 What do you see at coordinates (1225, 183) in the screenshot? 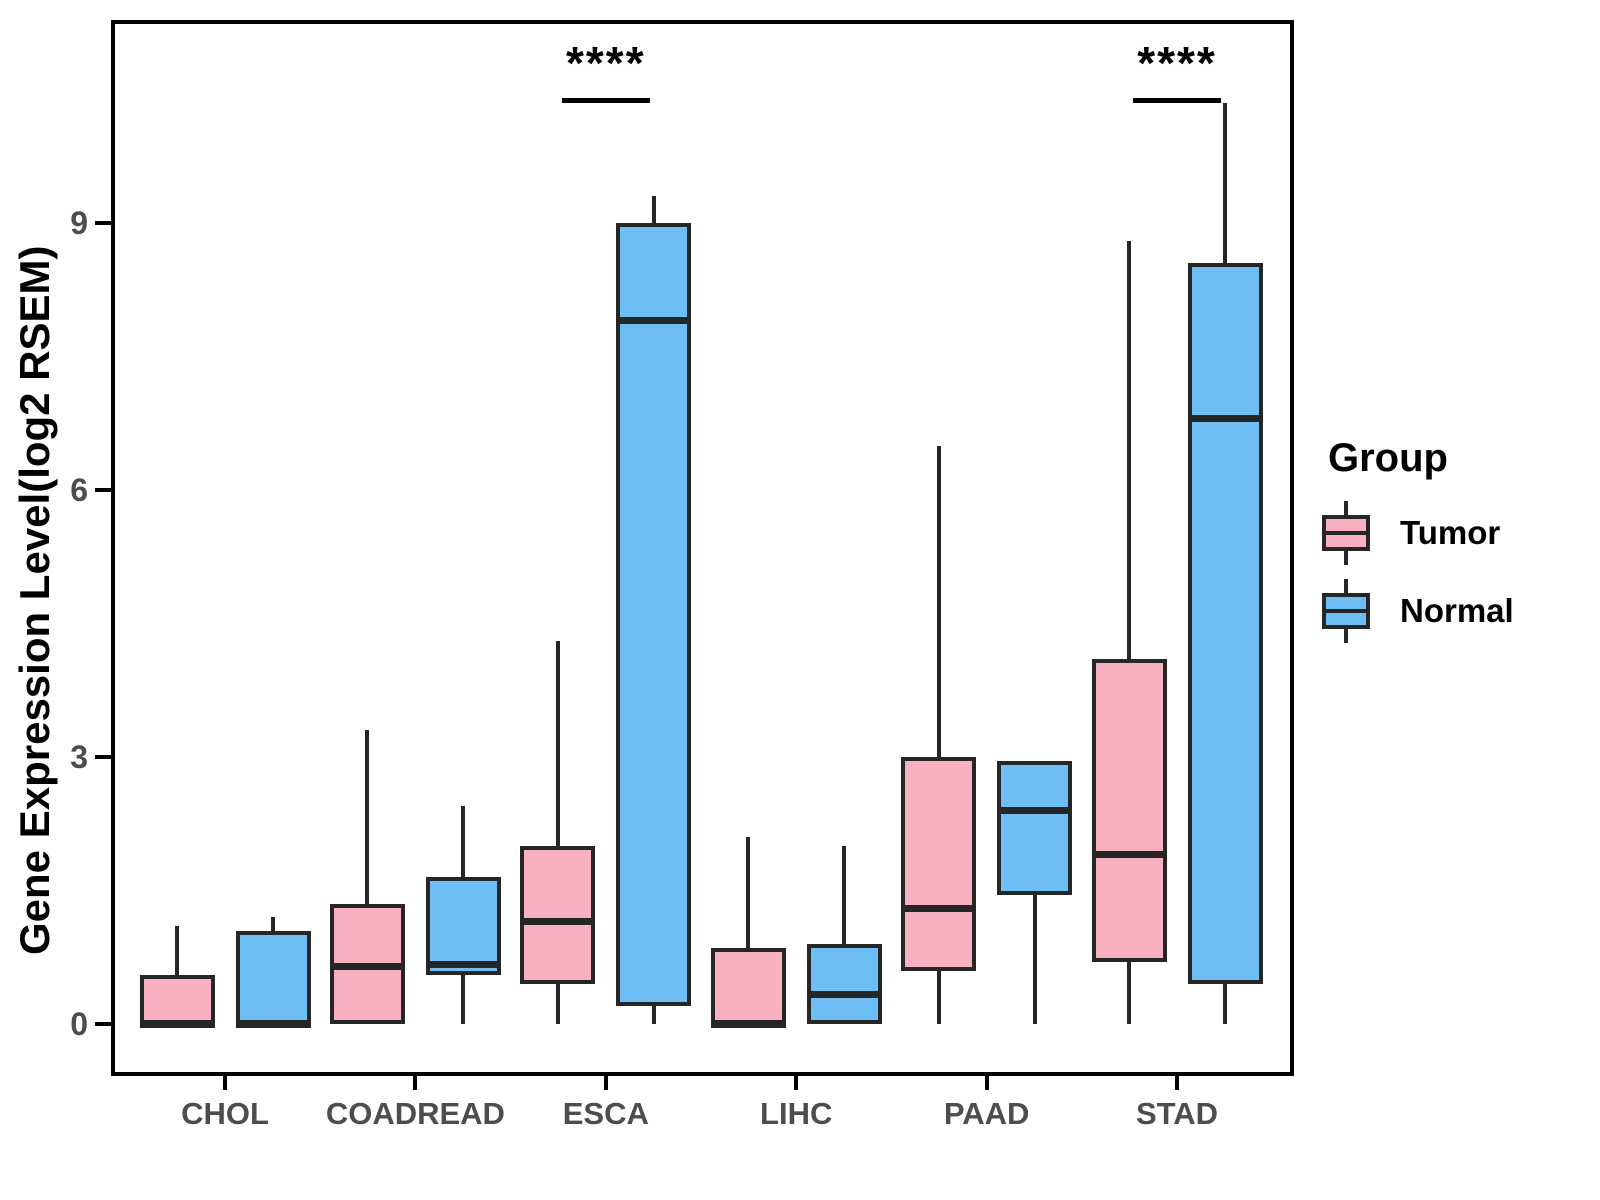
I see `upper-whisker-STAD-normal` at bounding box center [1225, 183].